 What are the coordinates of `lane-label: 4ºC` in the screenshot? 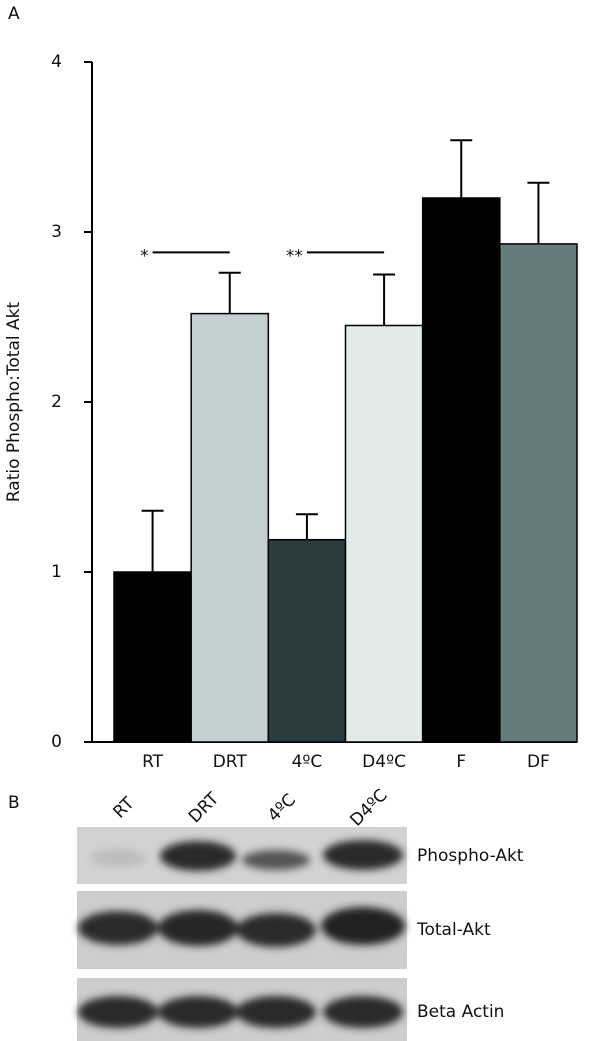 It's located at (282, 808).